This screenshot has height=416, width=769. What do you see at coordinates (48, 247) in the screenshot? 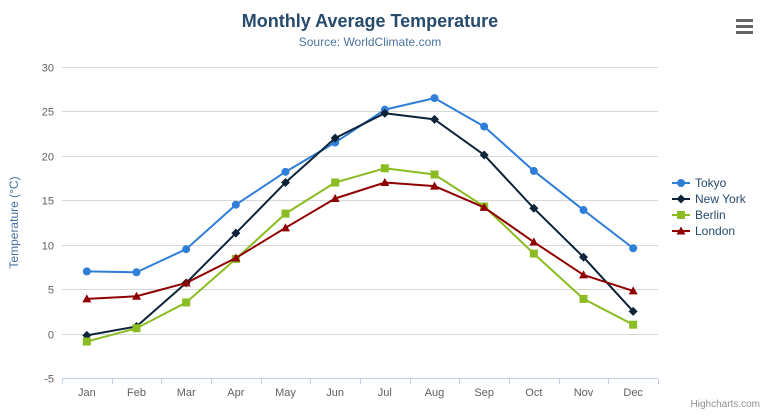
I see `y-axis-label: 10` at bounding box center [48, 247].